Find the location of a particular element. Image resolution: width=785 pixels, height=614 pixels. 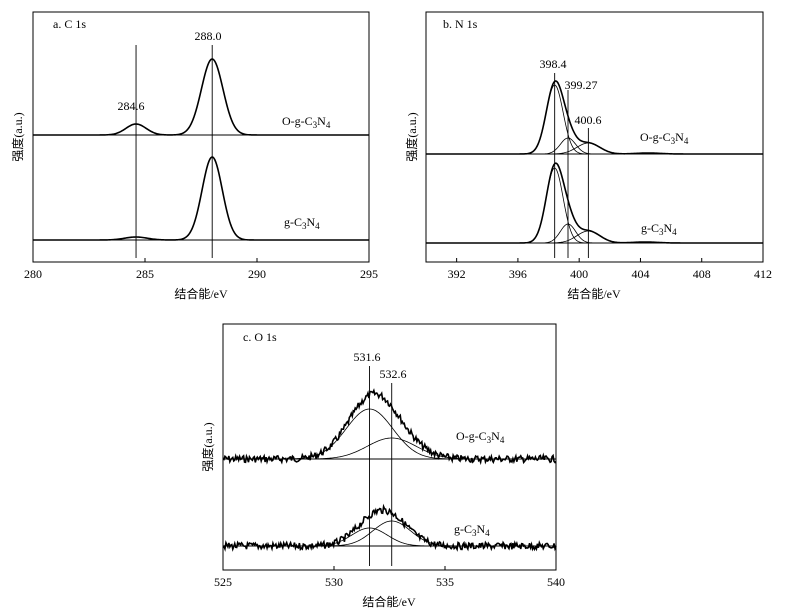

x-tick-label: 412 is located at coordinates (763, 274).